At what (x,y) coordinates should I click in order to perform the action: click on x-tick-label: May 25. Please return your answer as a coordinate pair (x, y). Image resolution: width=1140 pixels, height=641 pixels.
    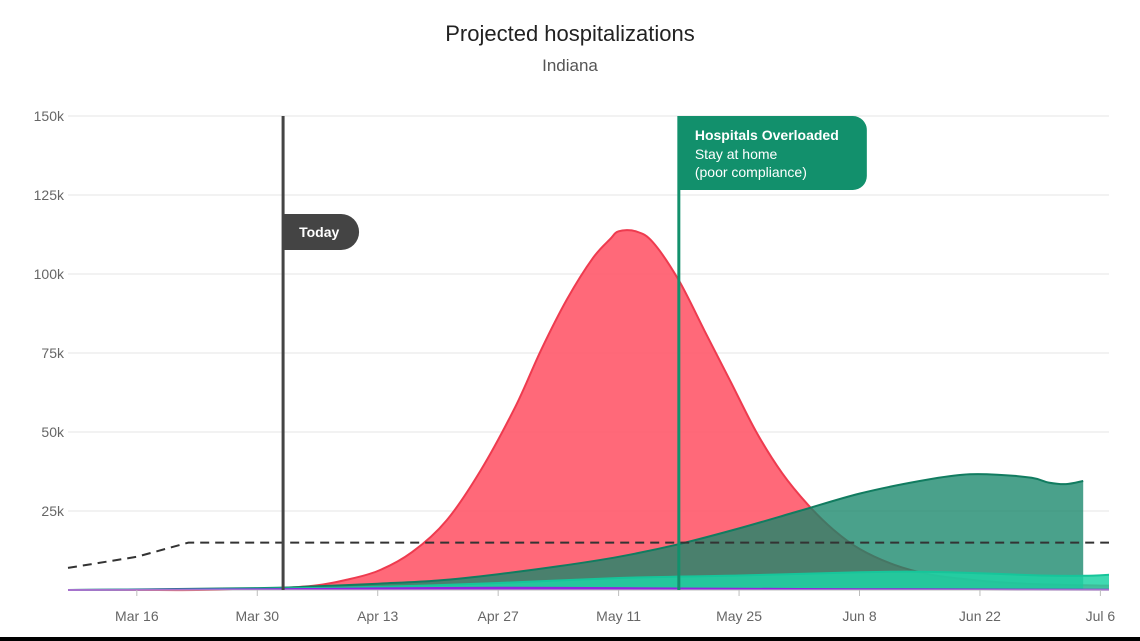
    Looking at the image, I should click on (739, 616).